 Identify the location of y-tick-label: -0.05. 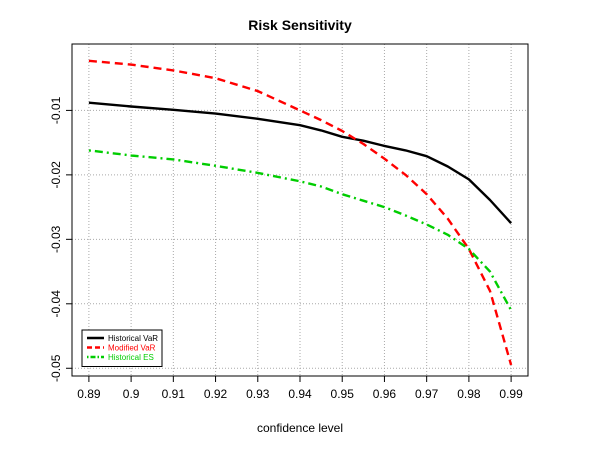
(56, 368).